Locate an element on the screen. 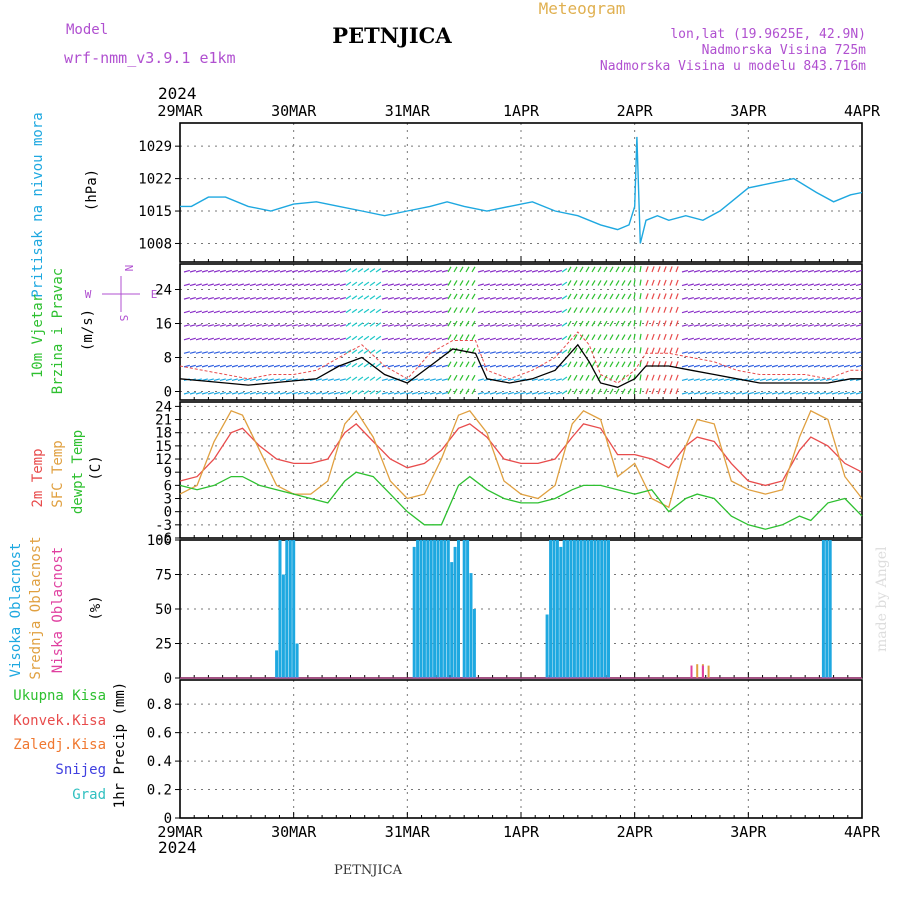  cloud-panel: 0 25 50 75 100 is located at coordinates (505, 610).